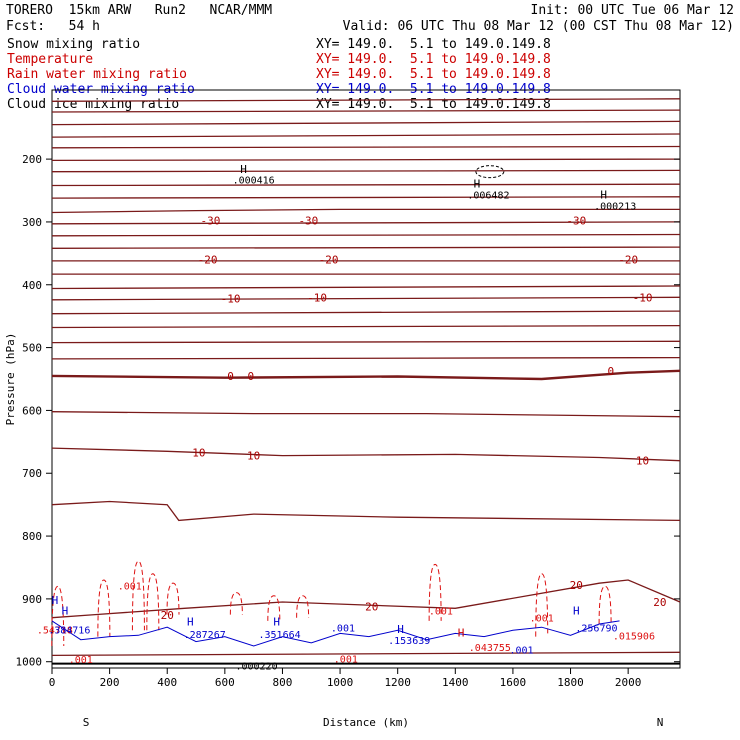  Describe the element at coordinates (488, 196) in the screenshot. I see `value-label: .006482` at that location.